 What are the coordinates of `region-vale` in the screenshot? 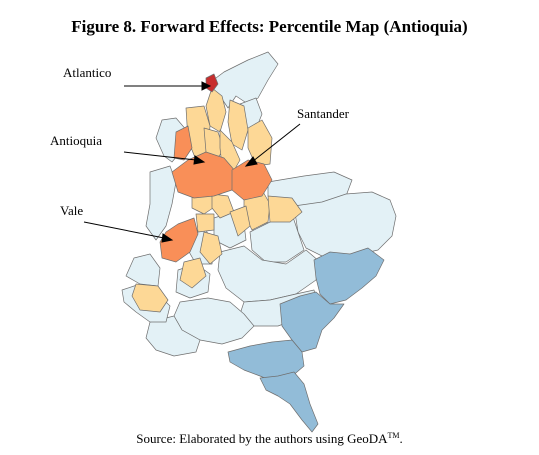 It's located at (179, 240).